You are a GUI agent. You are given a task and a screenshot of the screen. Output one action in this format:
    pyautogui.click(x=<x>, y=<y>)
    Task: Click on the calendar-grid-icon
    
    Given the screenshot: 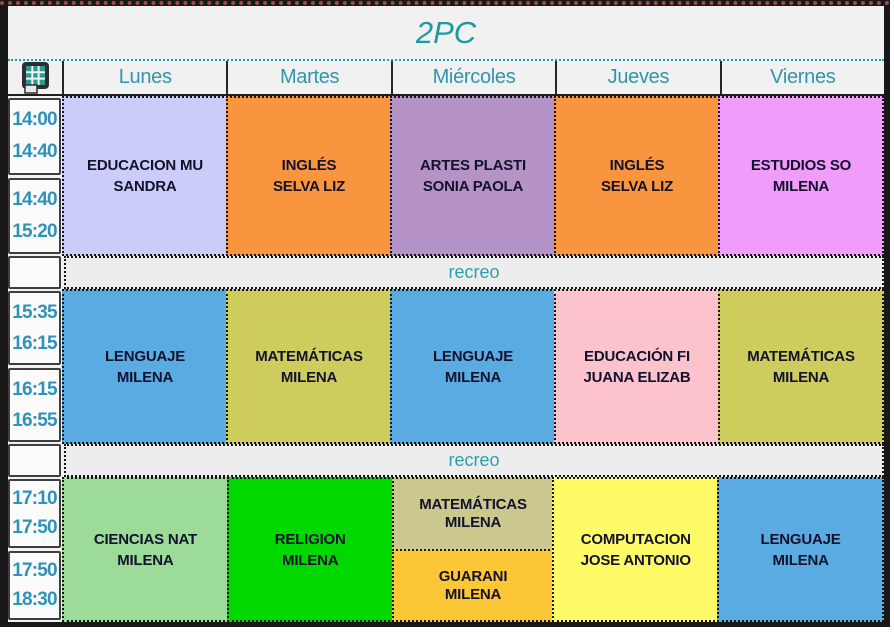 What is the action you would take?
    pyautogui.click(x=35, y=78)
    